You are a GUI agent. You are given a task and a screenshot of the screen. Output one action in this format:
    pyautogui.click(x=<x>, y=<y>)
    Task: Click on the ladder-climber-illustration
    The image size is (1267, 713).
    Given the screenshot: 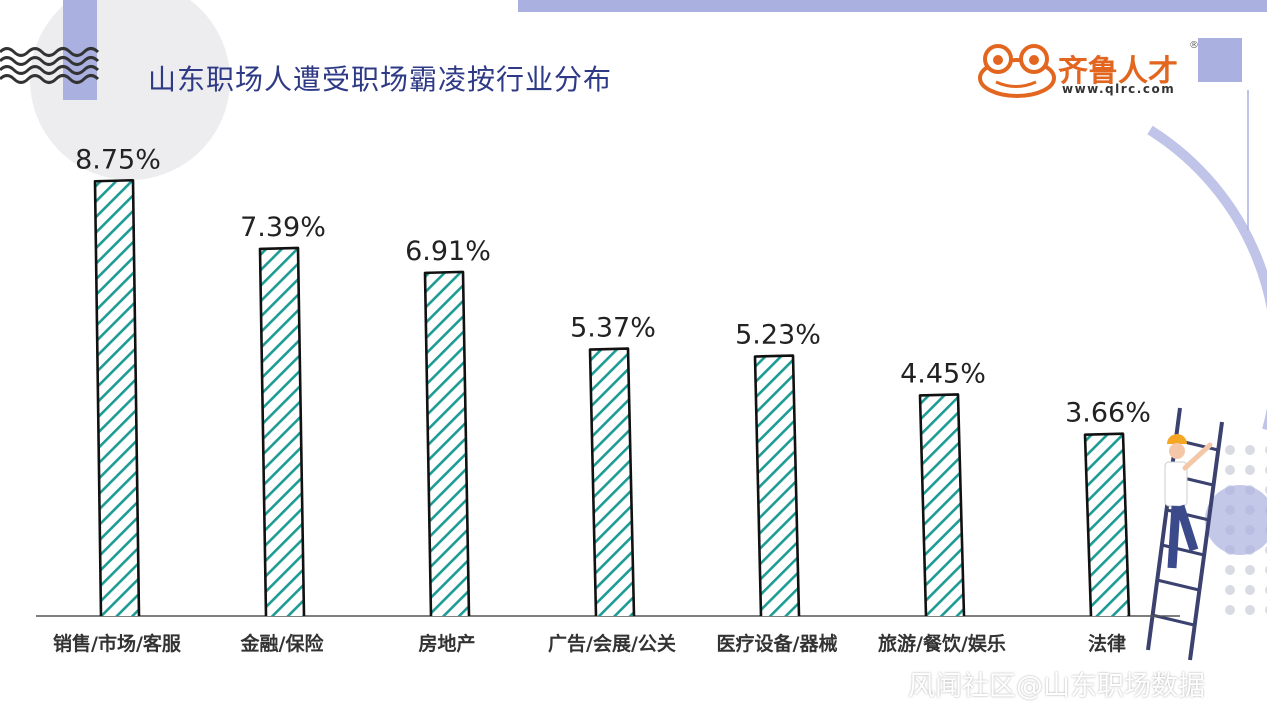 What is the action you would take?
    pyautogui.click(x=1185, y=534)
    